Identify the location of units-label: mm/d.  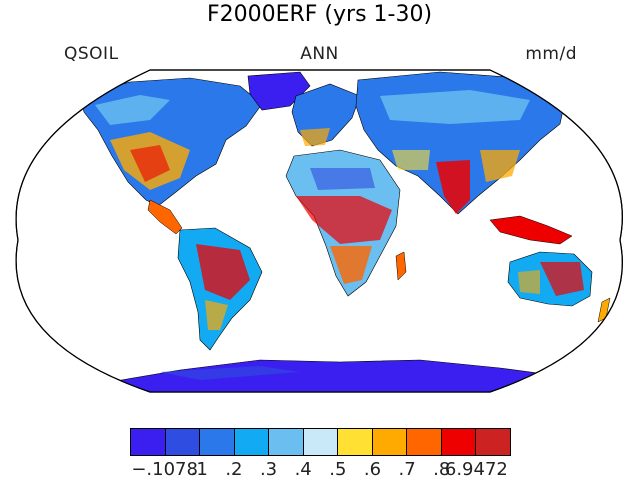
(551, 54).